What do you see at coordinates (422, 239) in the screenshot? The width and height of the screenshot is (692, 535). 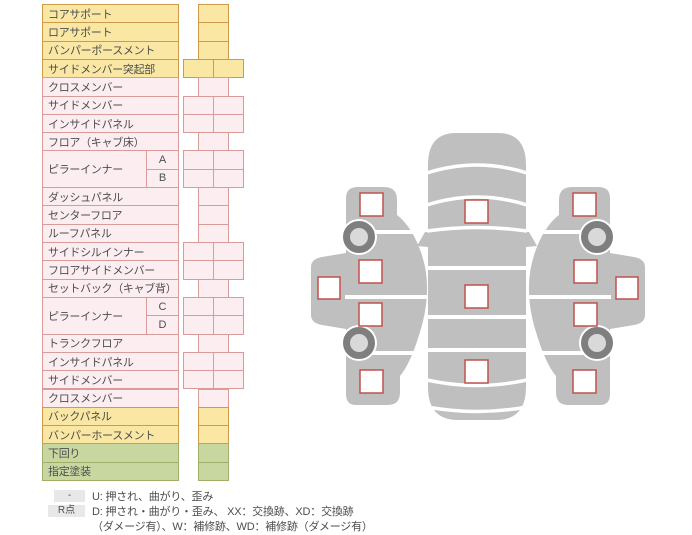 I see `left-mirror-icon` at bounding box center [422, 239].